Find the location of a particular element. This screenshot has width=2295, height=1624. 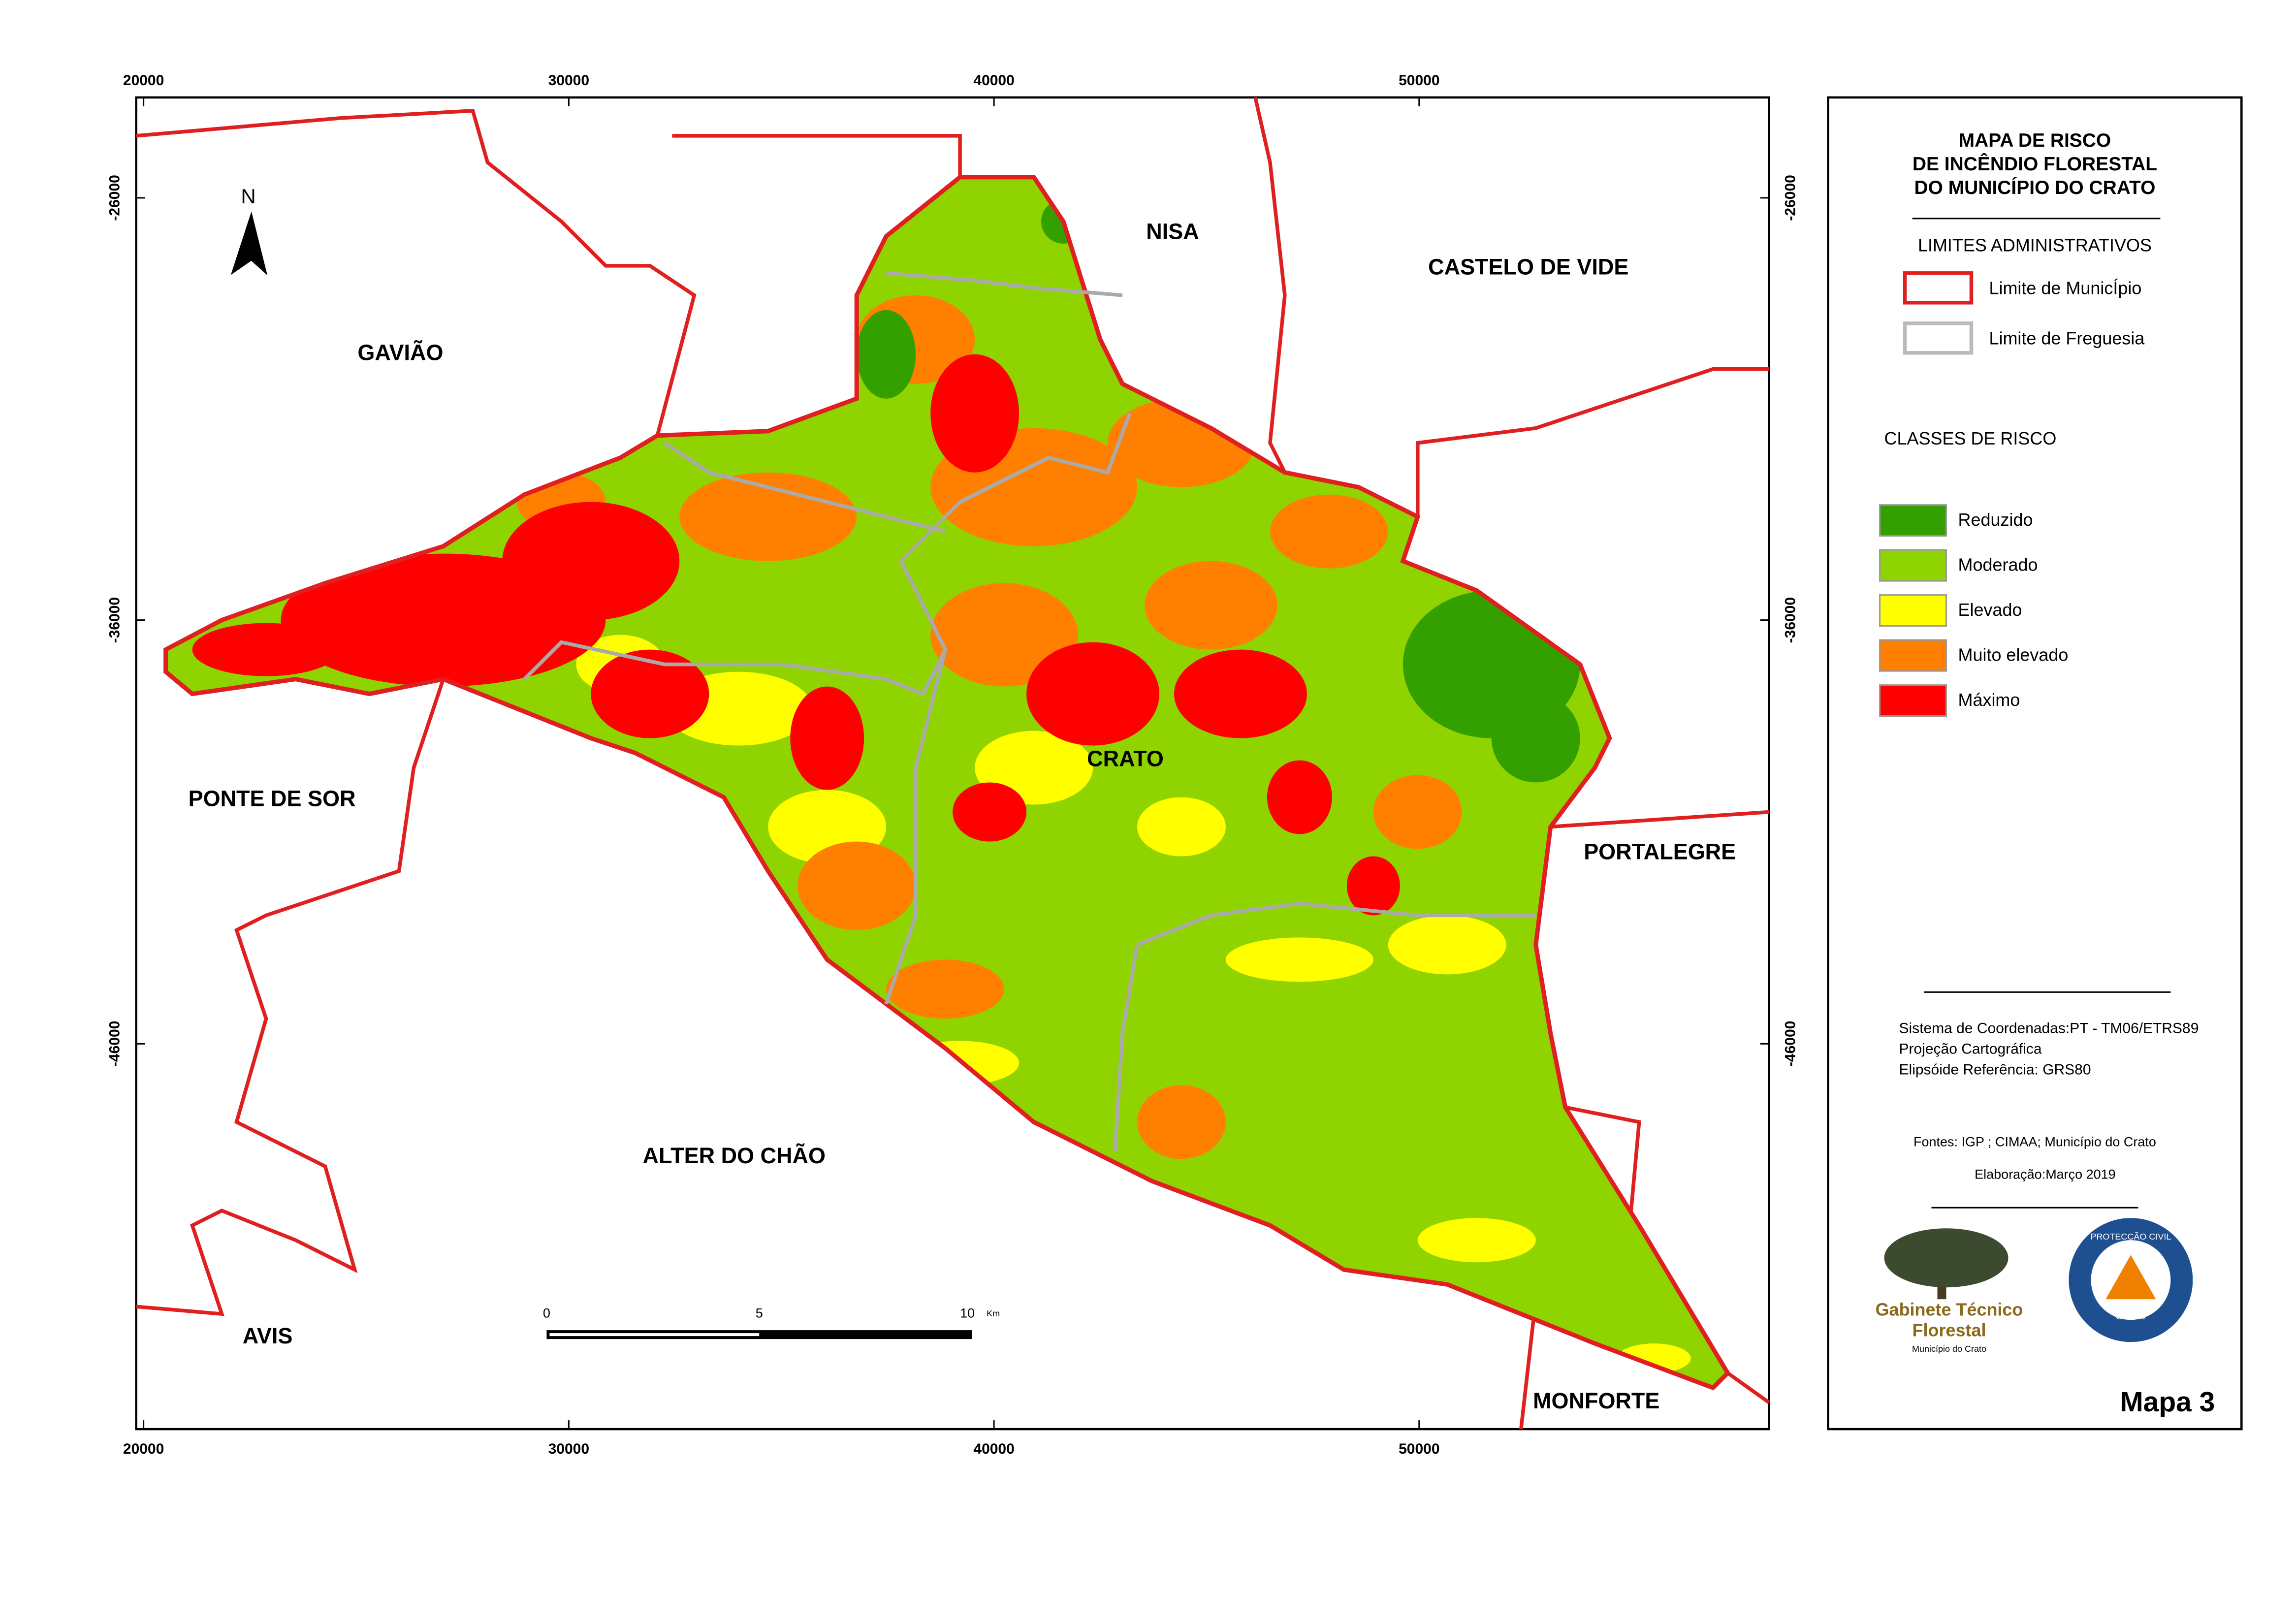

north-arrow is located at coordinates (249, 243).